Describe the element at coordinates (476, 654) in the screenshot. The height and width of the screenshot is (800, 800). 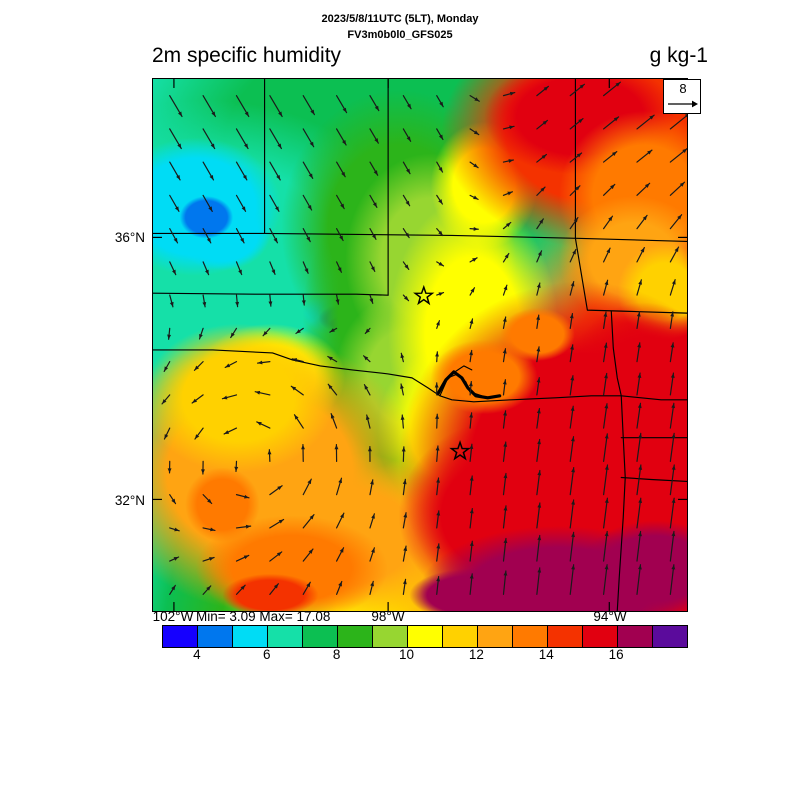
I see `colorbar-tick-12: 12` at that location.